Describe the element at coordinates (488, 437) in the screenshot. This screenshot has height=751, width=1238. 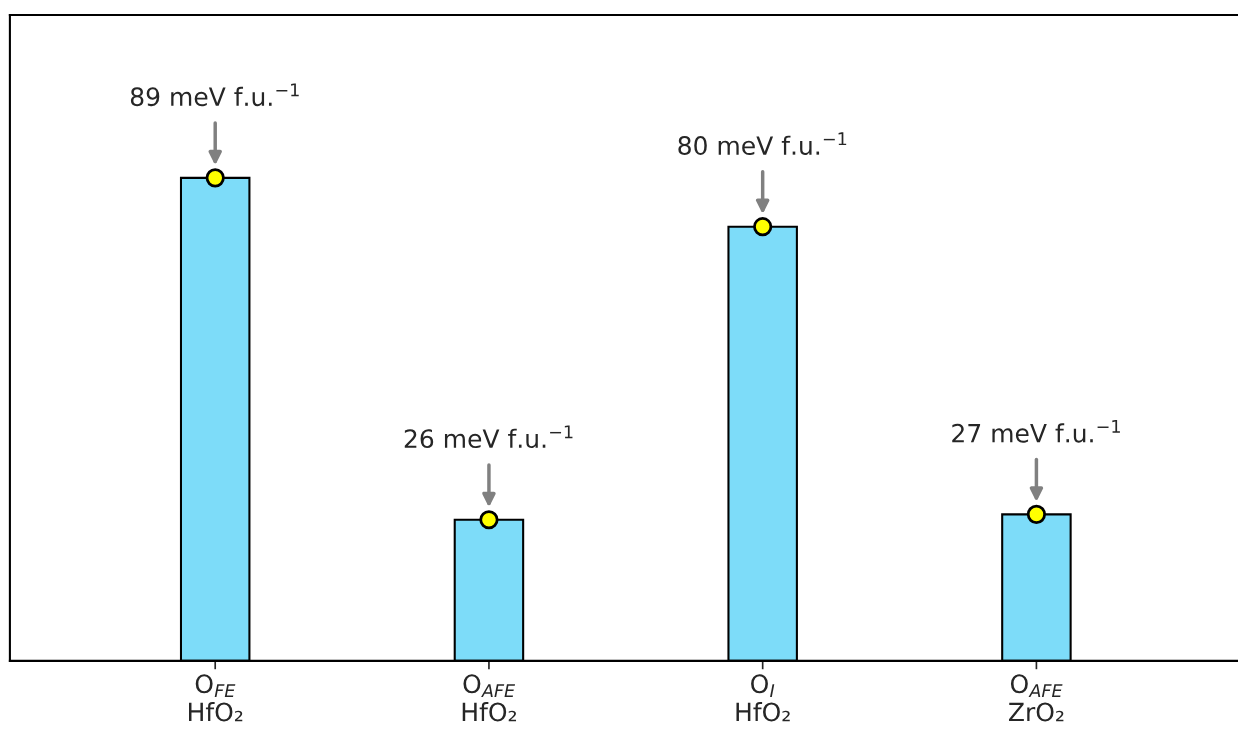
I see `data-label: 26 meV f.u.$^{−1}$` at that location.